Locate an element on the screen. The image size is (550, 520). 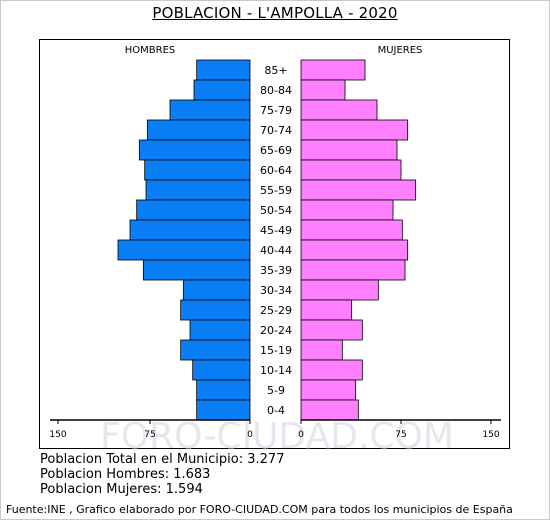
legend-mujeres: MUJERES is located at coordinates (400, 50).